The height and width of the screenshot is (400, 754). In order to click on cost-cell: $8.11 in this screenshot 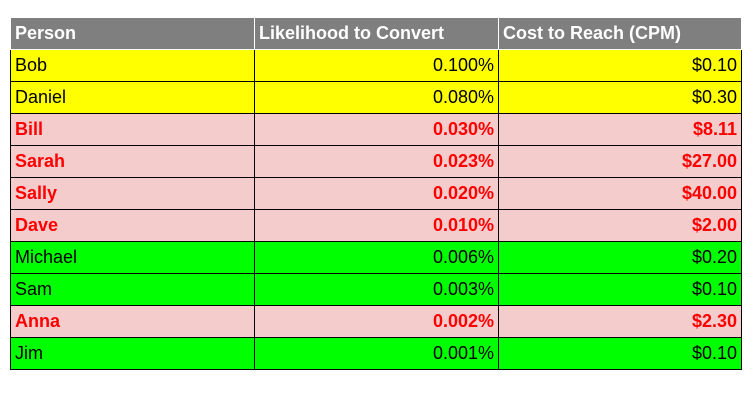, I will do `click(620, 129)`.